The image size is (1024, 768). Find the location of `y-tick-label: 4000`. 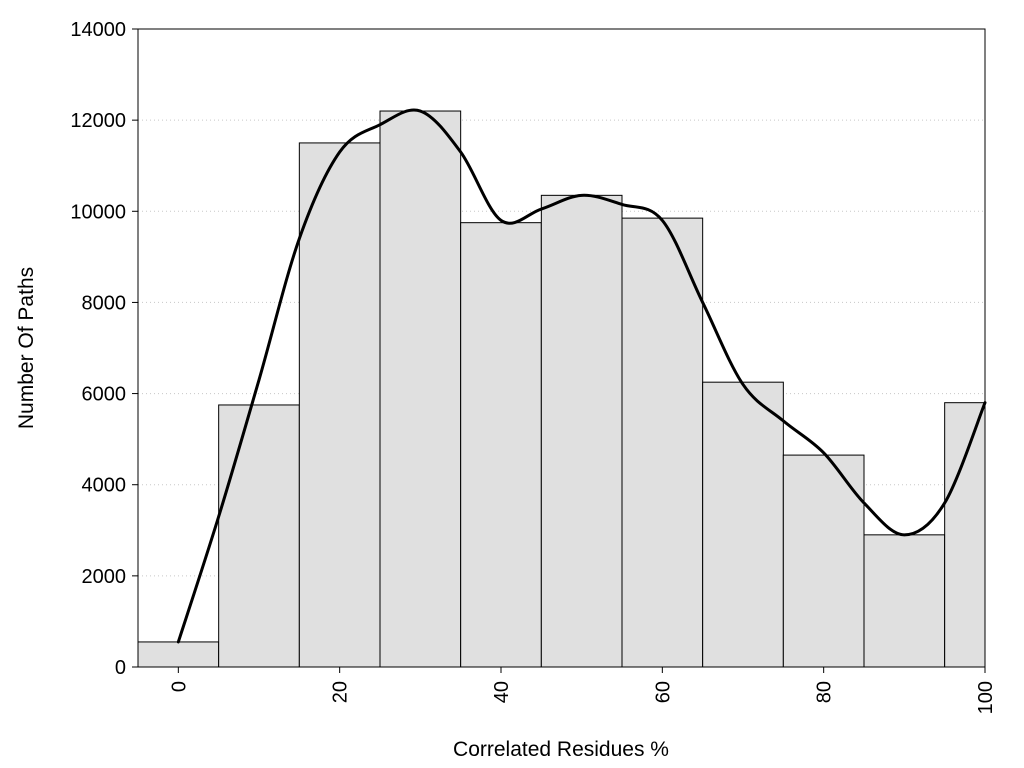

y-tick-label: 4000 is located at coordinates (104, 486).